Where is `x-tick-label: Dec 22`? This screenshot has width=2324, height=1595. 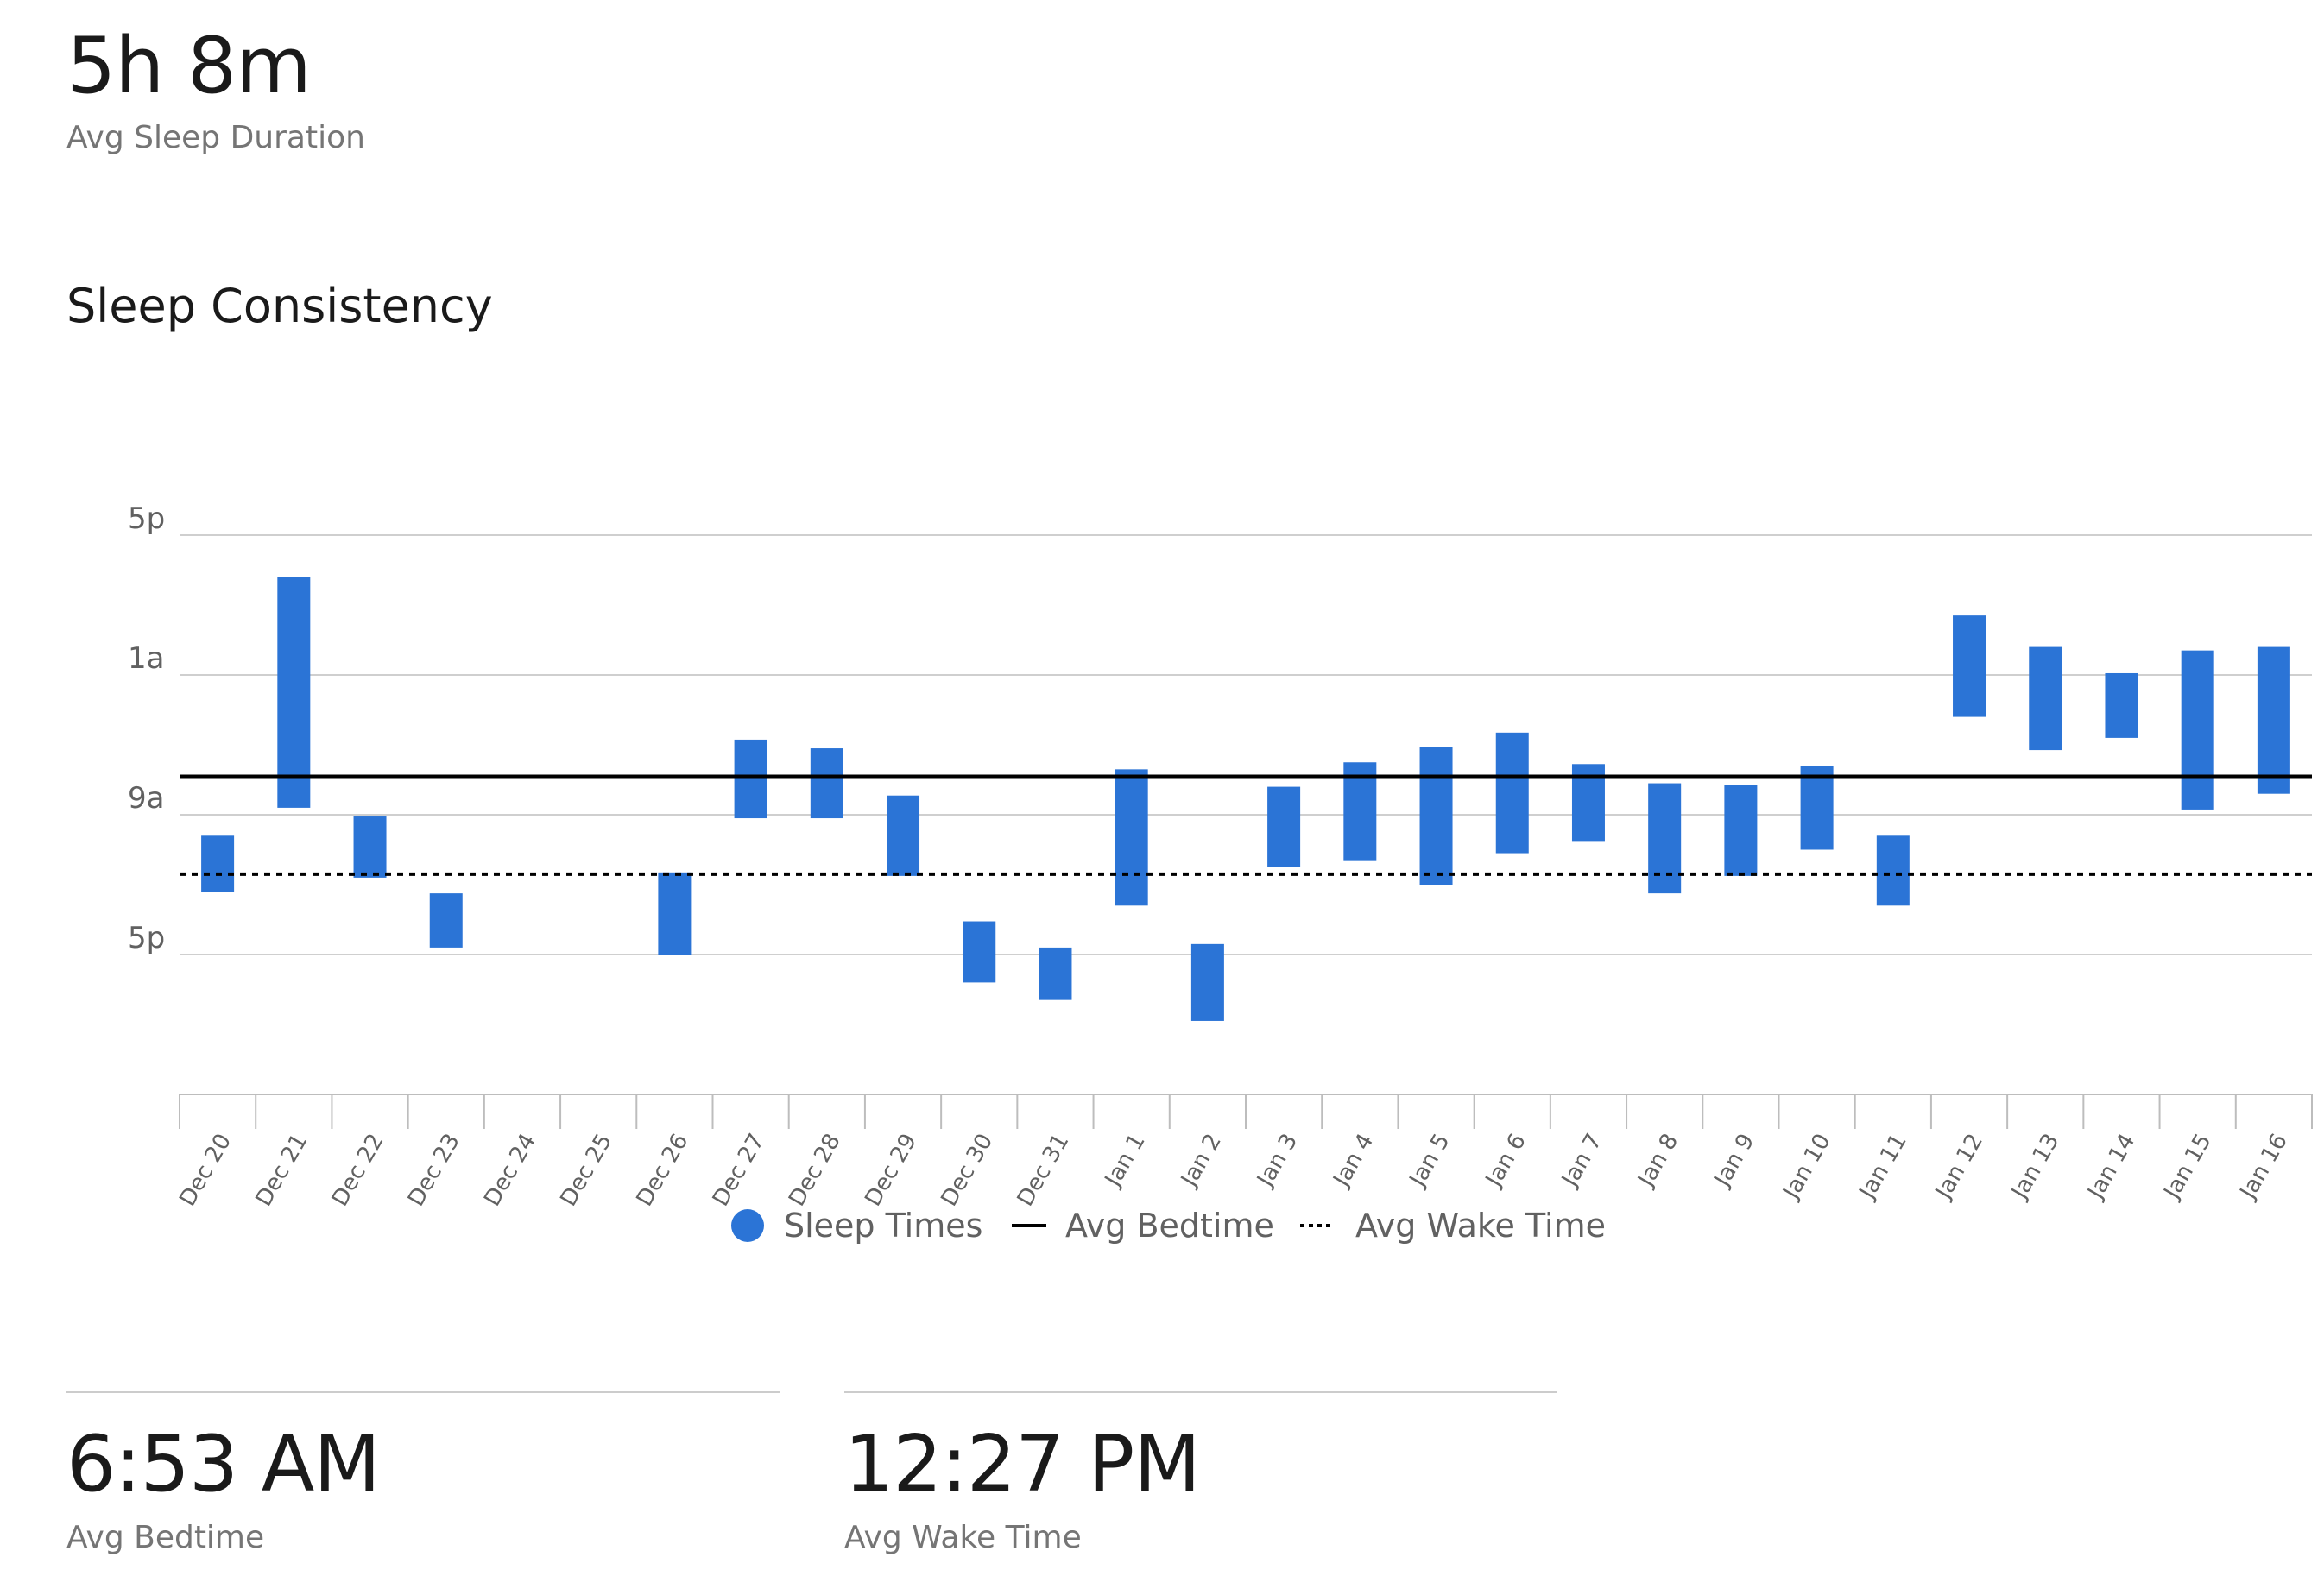
x-tick-label: Dec 22 is located at coordinates (358, 1170).